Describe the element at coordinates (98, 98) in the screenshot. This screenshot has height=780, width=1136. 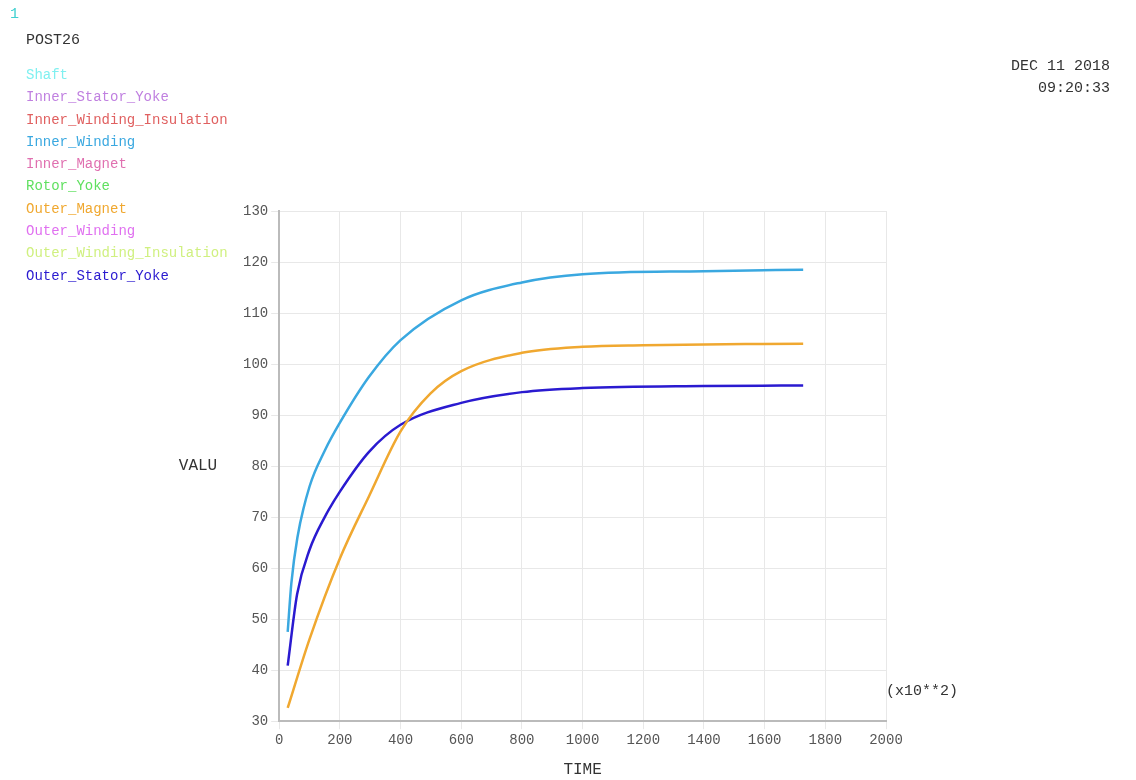
I see `legend-label: Inner_Stator_Yoke` at that location.